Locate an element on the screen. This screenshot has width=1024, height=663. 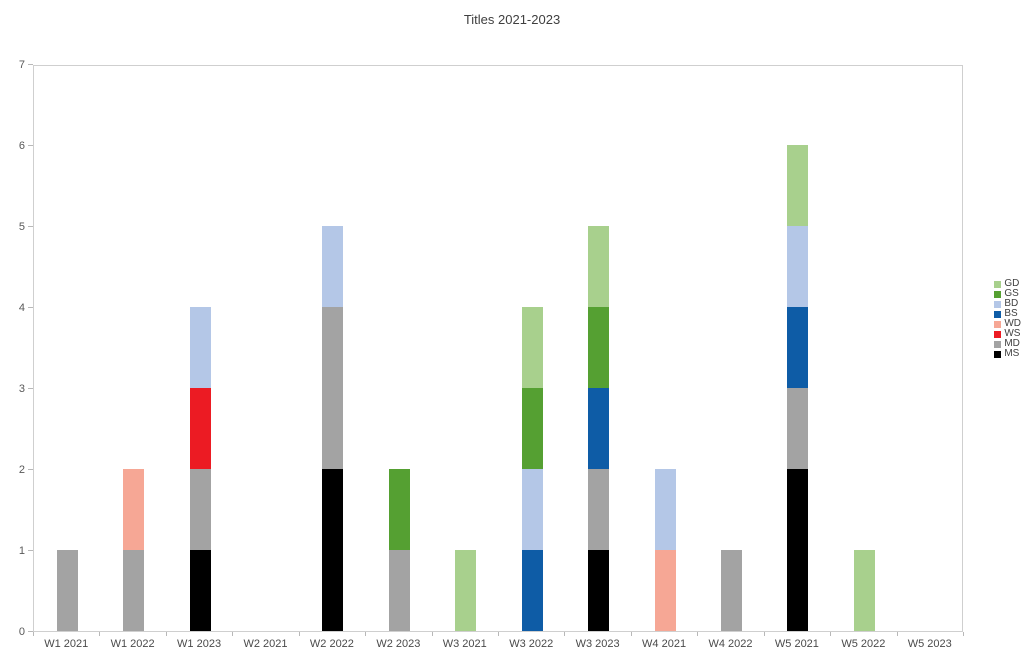
legend-label: MS is located at coordinates (1012, 353).